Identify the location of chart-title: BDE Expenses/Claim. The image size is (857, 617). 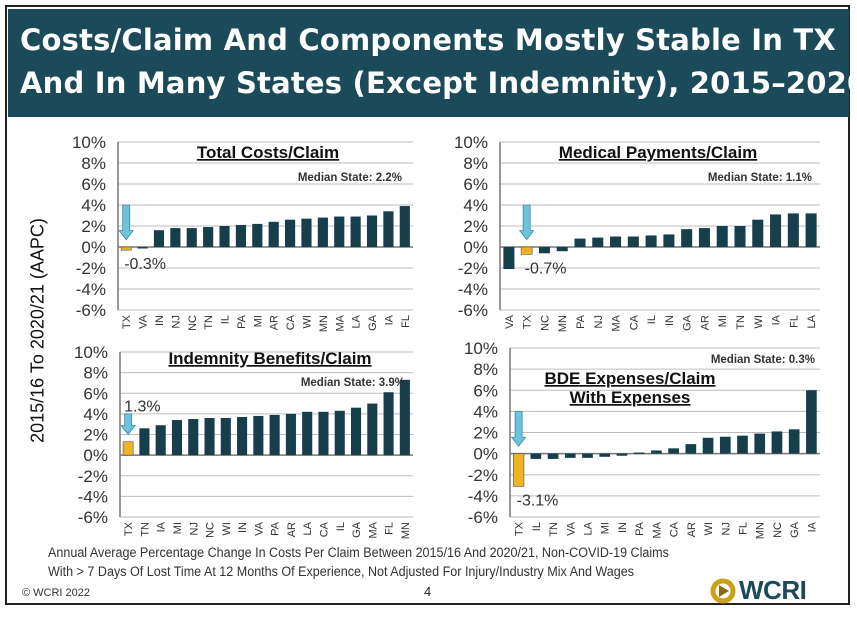
(629, 378).